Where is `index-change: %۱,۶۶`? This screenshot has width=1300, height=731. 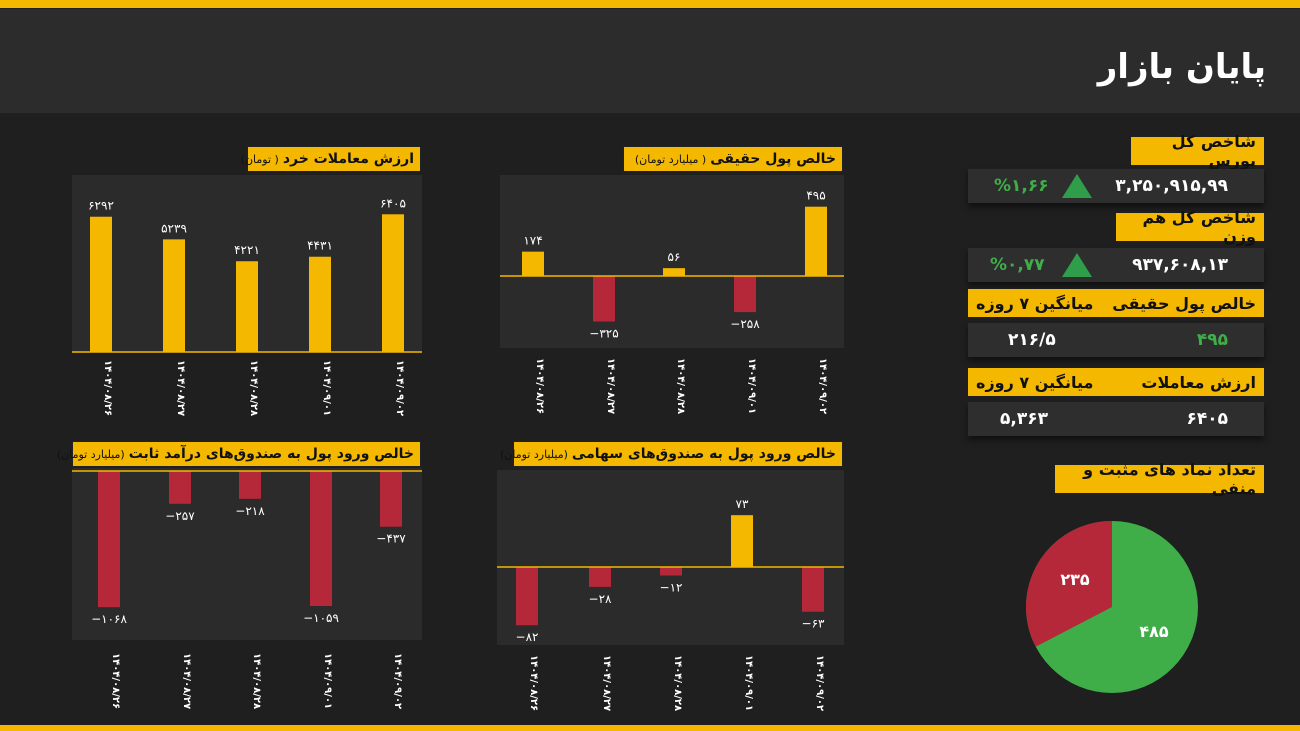
index-change: %۱,۶۶ is located at coordinates (1021, 186).